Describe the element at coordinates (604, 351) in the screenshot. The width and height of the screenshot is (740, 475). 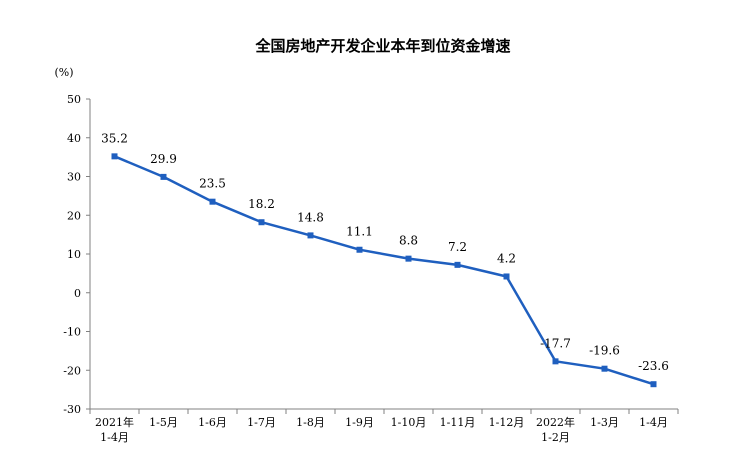
I see `data-label: -19.6` at that location.